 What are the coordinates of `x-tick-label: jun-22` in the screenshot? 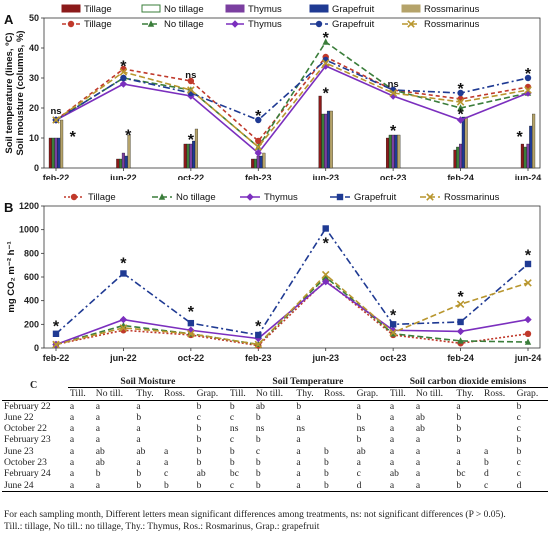 It's located at (123, 176).